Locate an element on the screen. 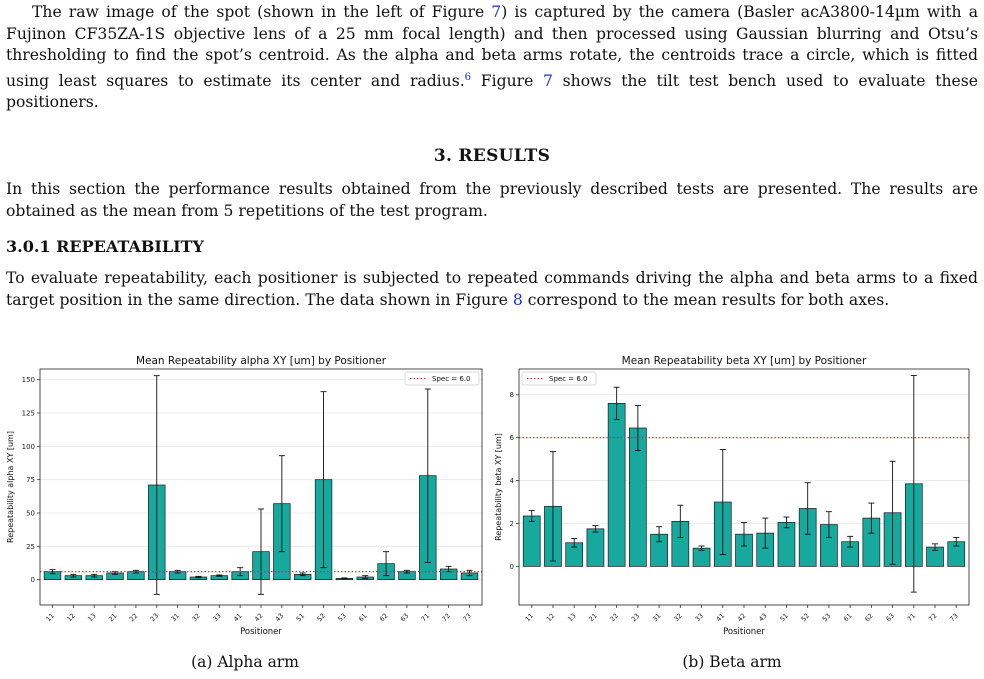  figure-8-link: 8 is located at coordinates (517, 299).